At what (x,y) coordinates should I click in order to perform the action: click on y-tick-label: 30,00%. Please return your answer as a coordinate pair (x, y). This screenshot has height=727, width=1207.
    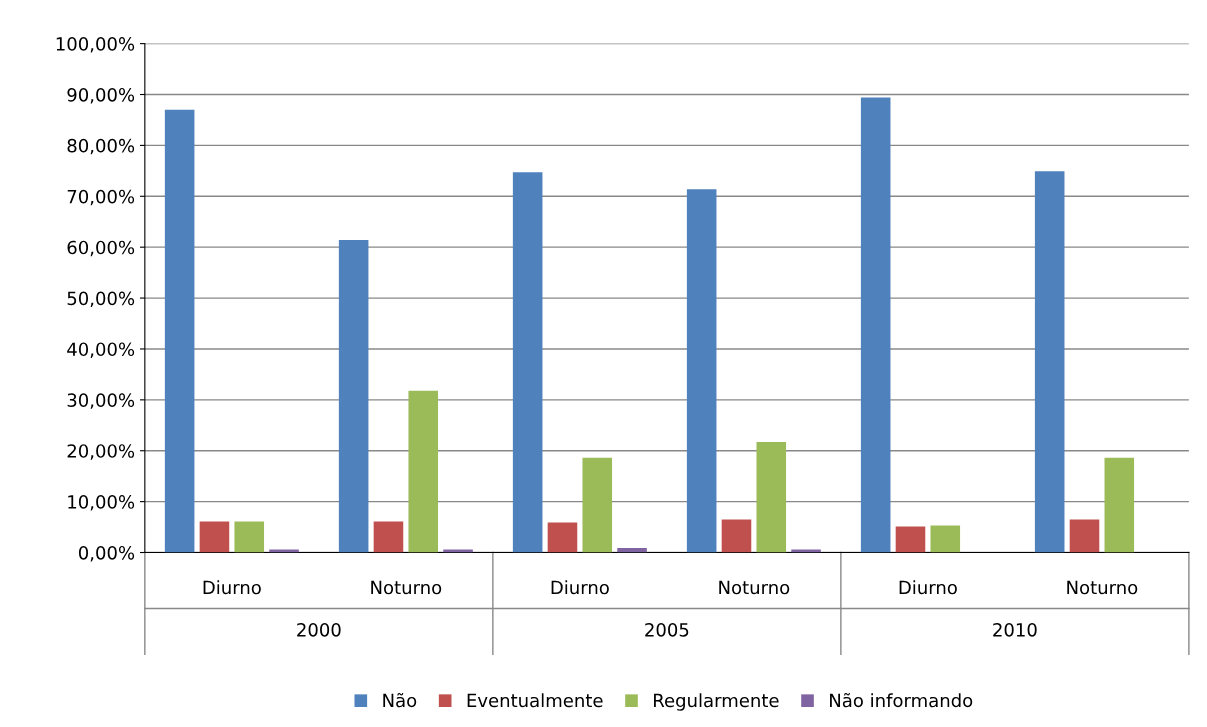
    Looking at the image, I should click on (101, 401).